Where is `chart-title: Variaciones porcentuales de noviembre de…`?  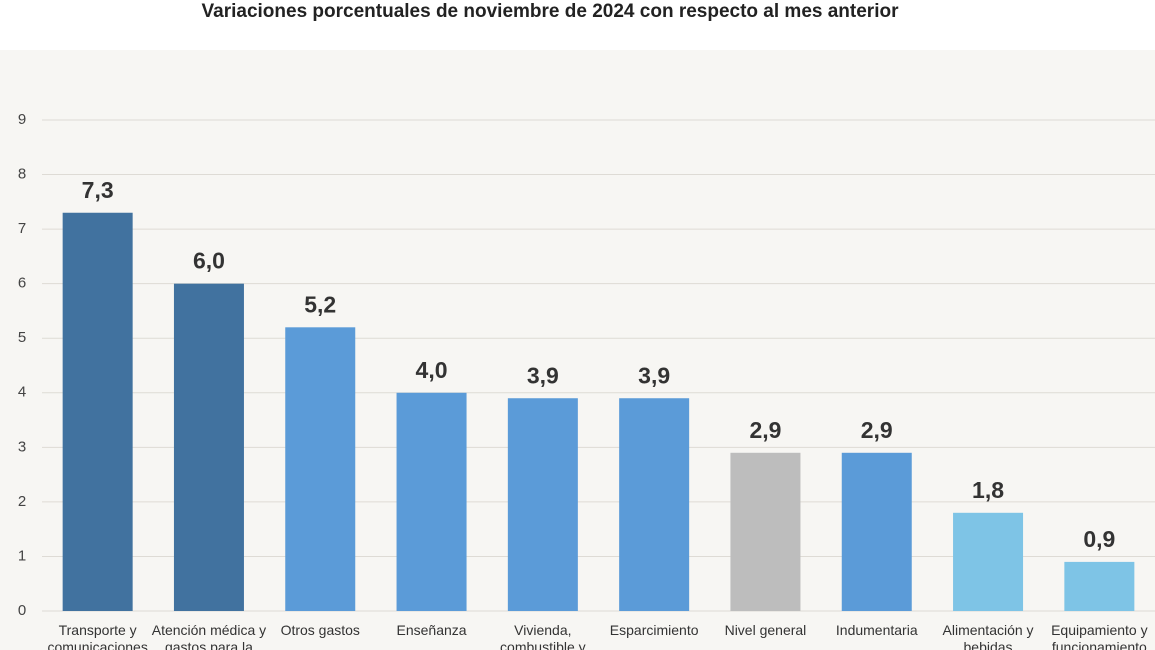 chart-title: Variaciones porcentuales de noviembre de… is located at coordinates (551, 11).